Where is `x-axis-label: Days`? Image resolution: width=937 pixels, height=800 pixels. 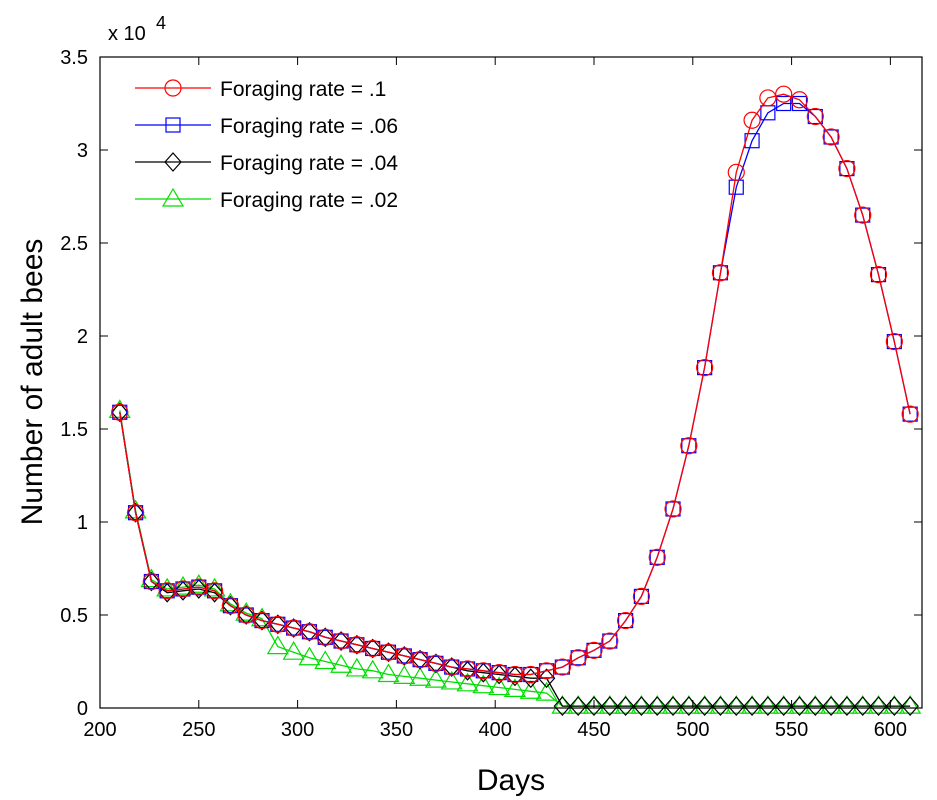 x-axis-label: Days is located at coordinates (511, 780).